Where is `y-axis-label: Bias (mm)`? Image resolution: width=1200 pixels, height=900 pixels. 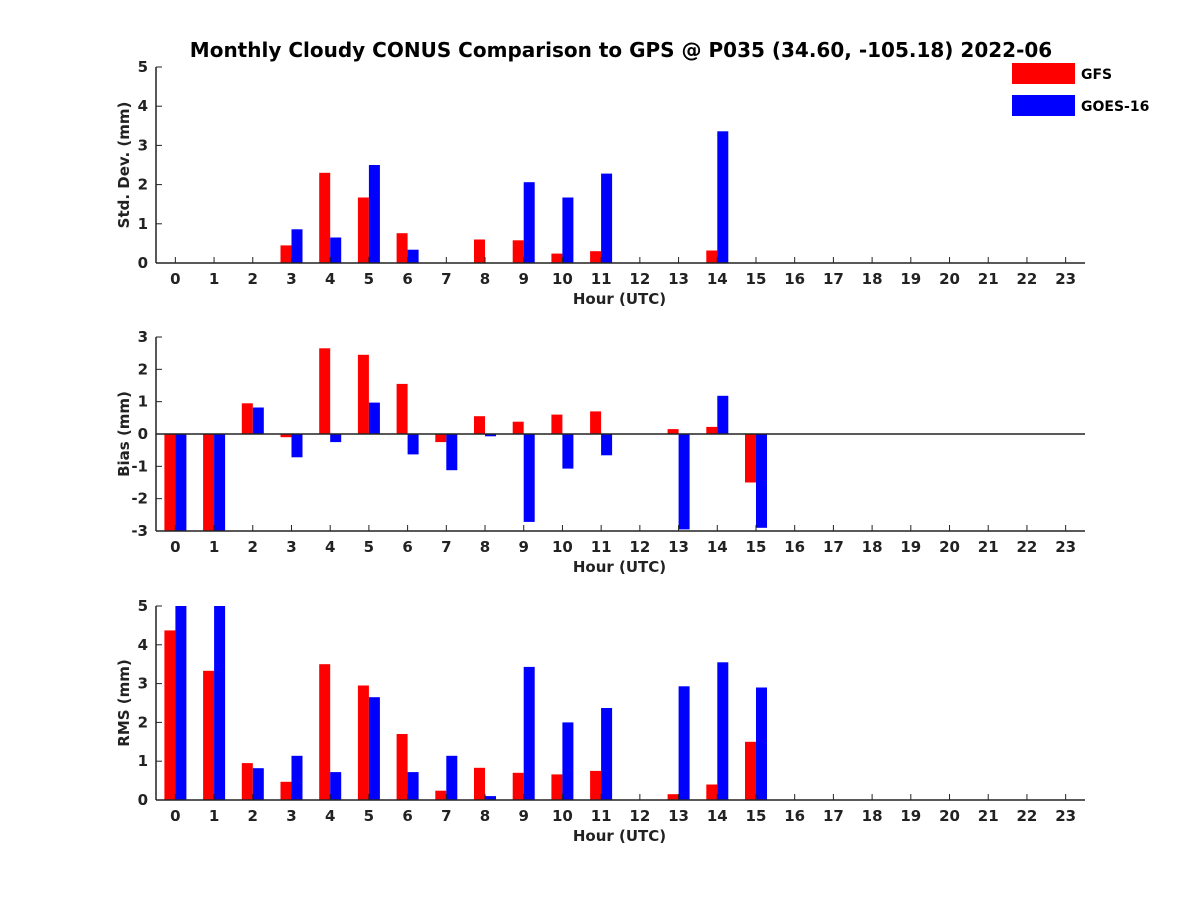 y-axis-label: Bias (mm) is located at coordinates (124, 434).